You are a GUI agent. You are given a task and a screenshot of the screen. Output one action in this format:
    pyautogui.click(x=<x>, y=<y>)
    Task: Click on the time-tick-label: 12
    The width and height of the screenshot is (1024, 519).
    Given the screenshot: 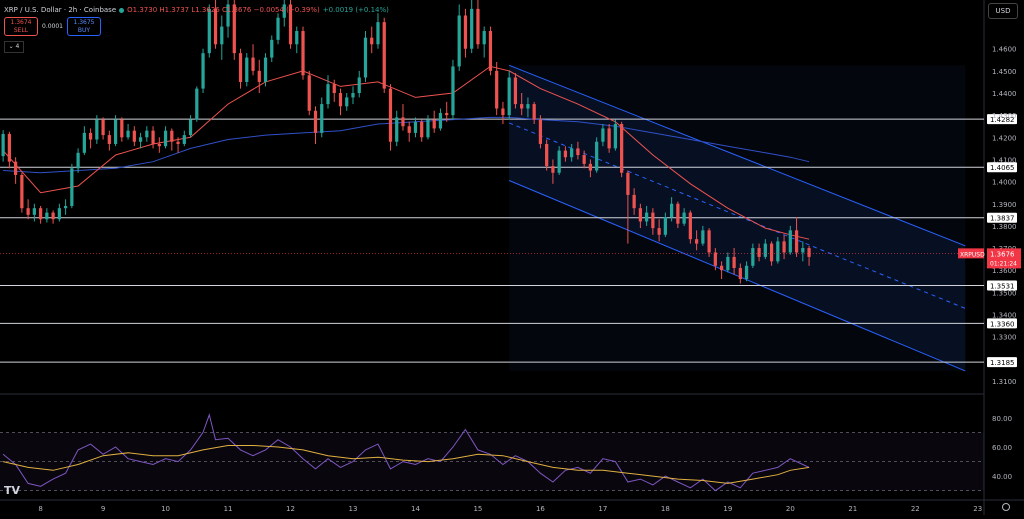 What is the action you would take?
    pyautogui.click(x=290, y=509)
    